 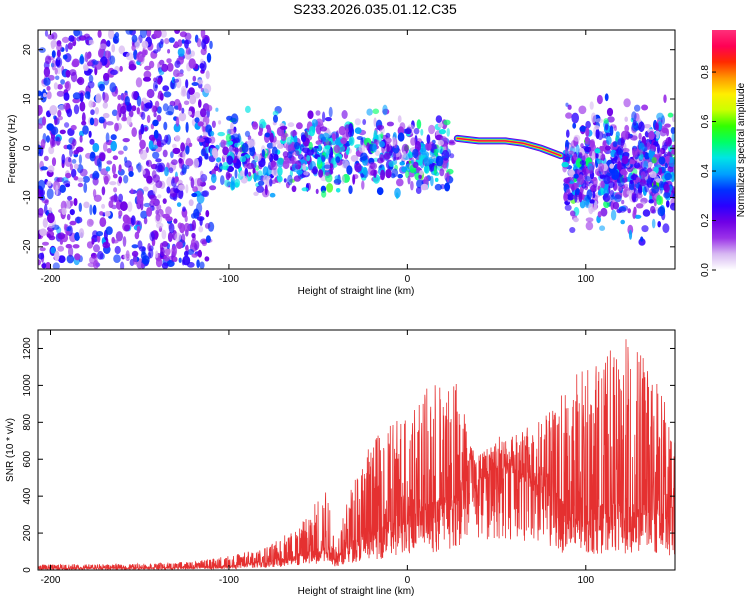 I want to click on spectrogram-y-tick-label: 20, so click(x=27, y=50).